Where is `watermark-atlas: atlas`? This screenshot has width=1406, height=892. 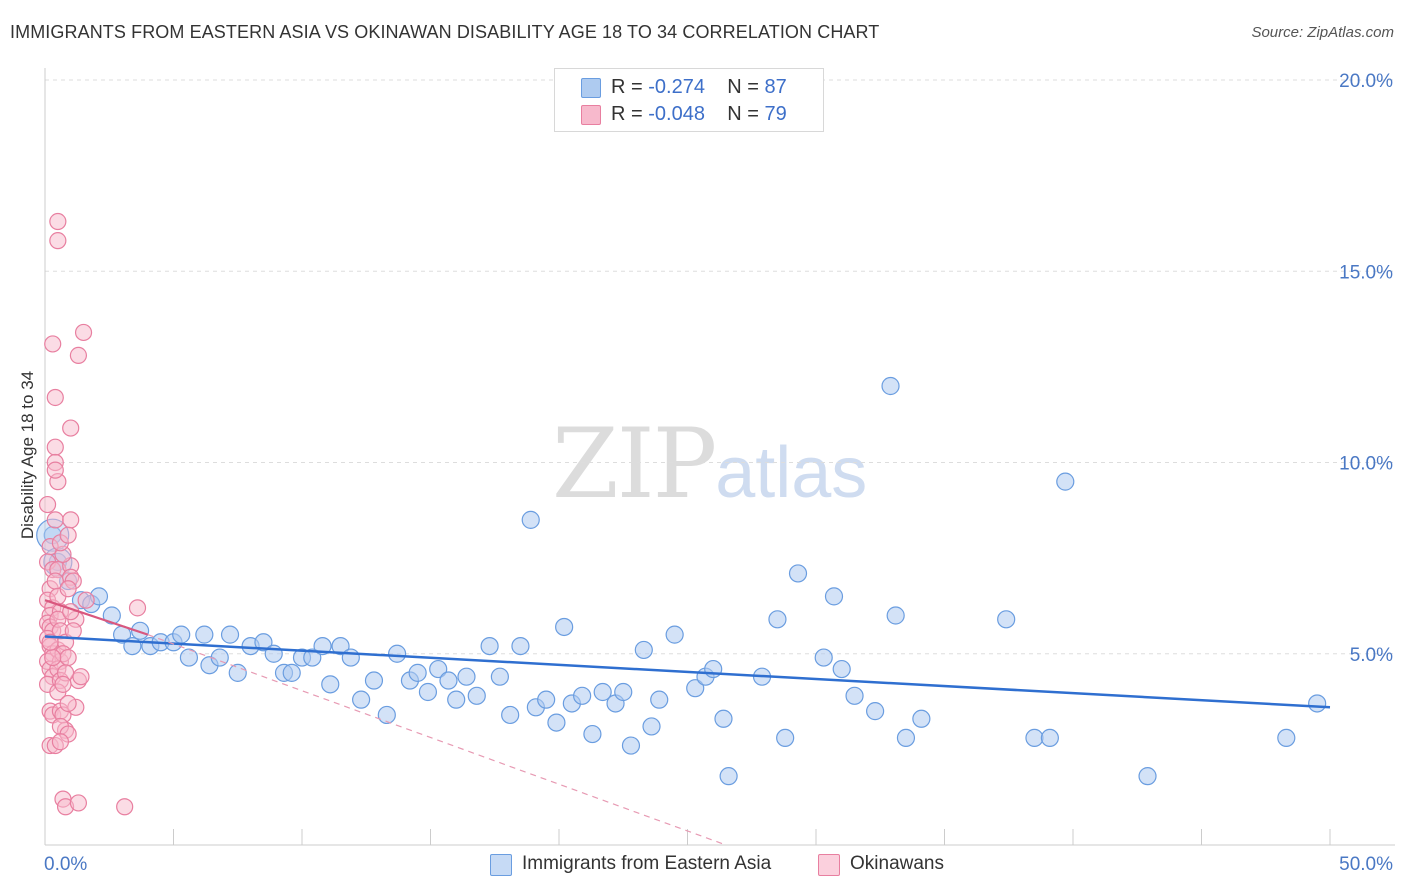 watermark-atlas: atlas is located at coordinates (791, 473).